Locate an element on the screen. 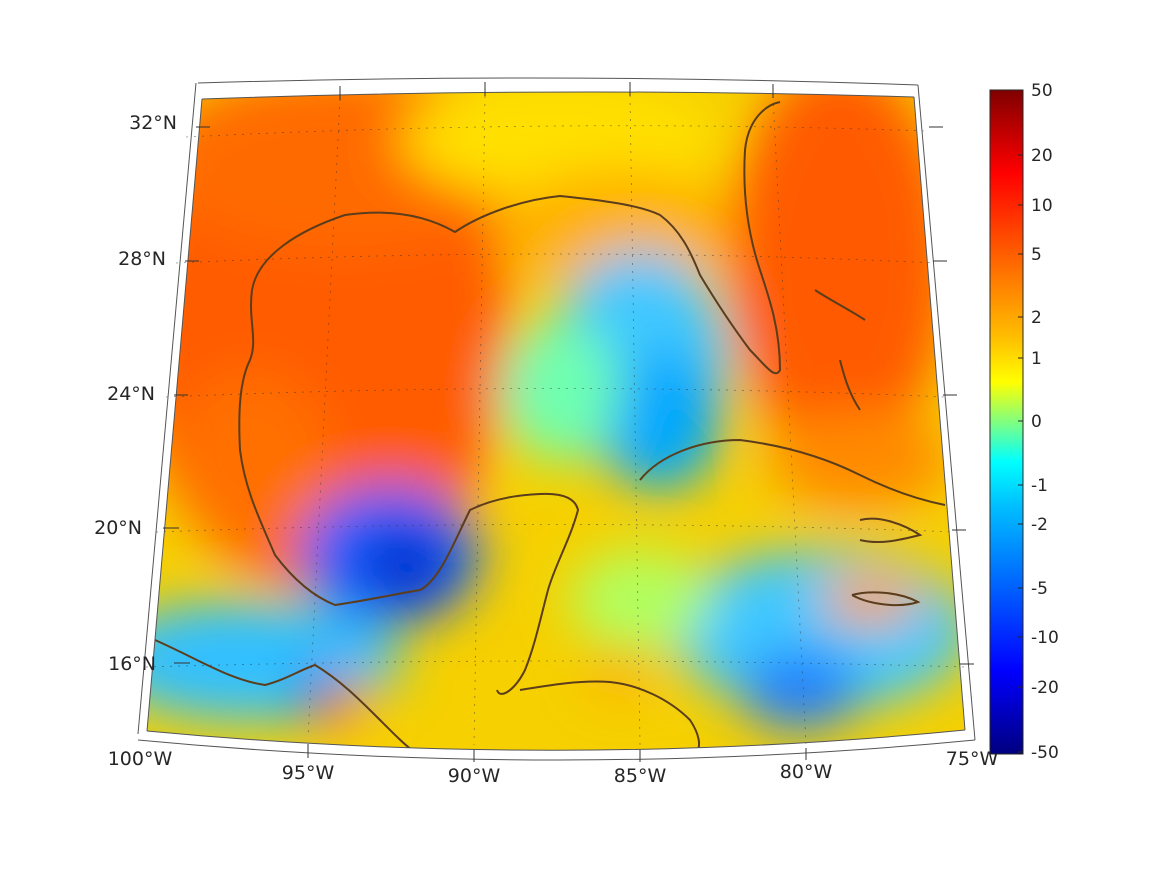 This screenshot has width=1167, height=875. lon-label-80w: 80°W is located at coordinates (806, 772).